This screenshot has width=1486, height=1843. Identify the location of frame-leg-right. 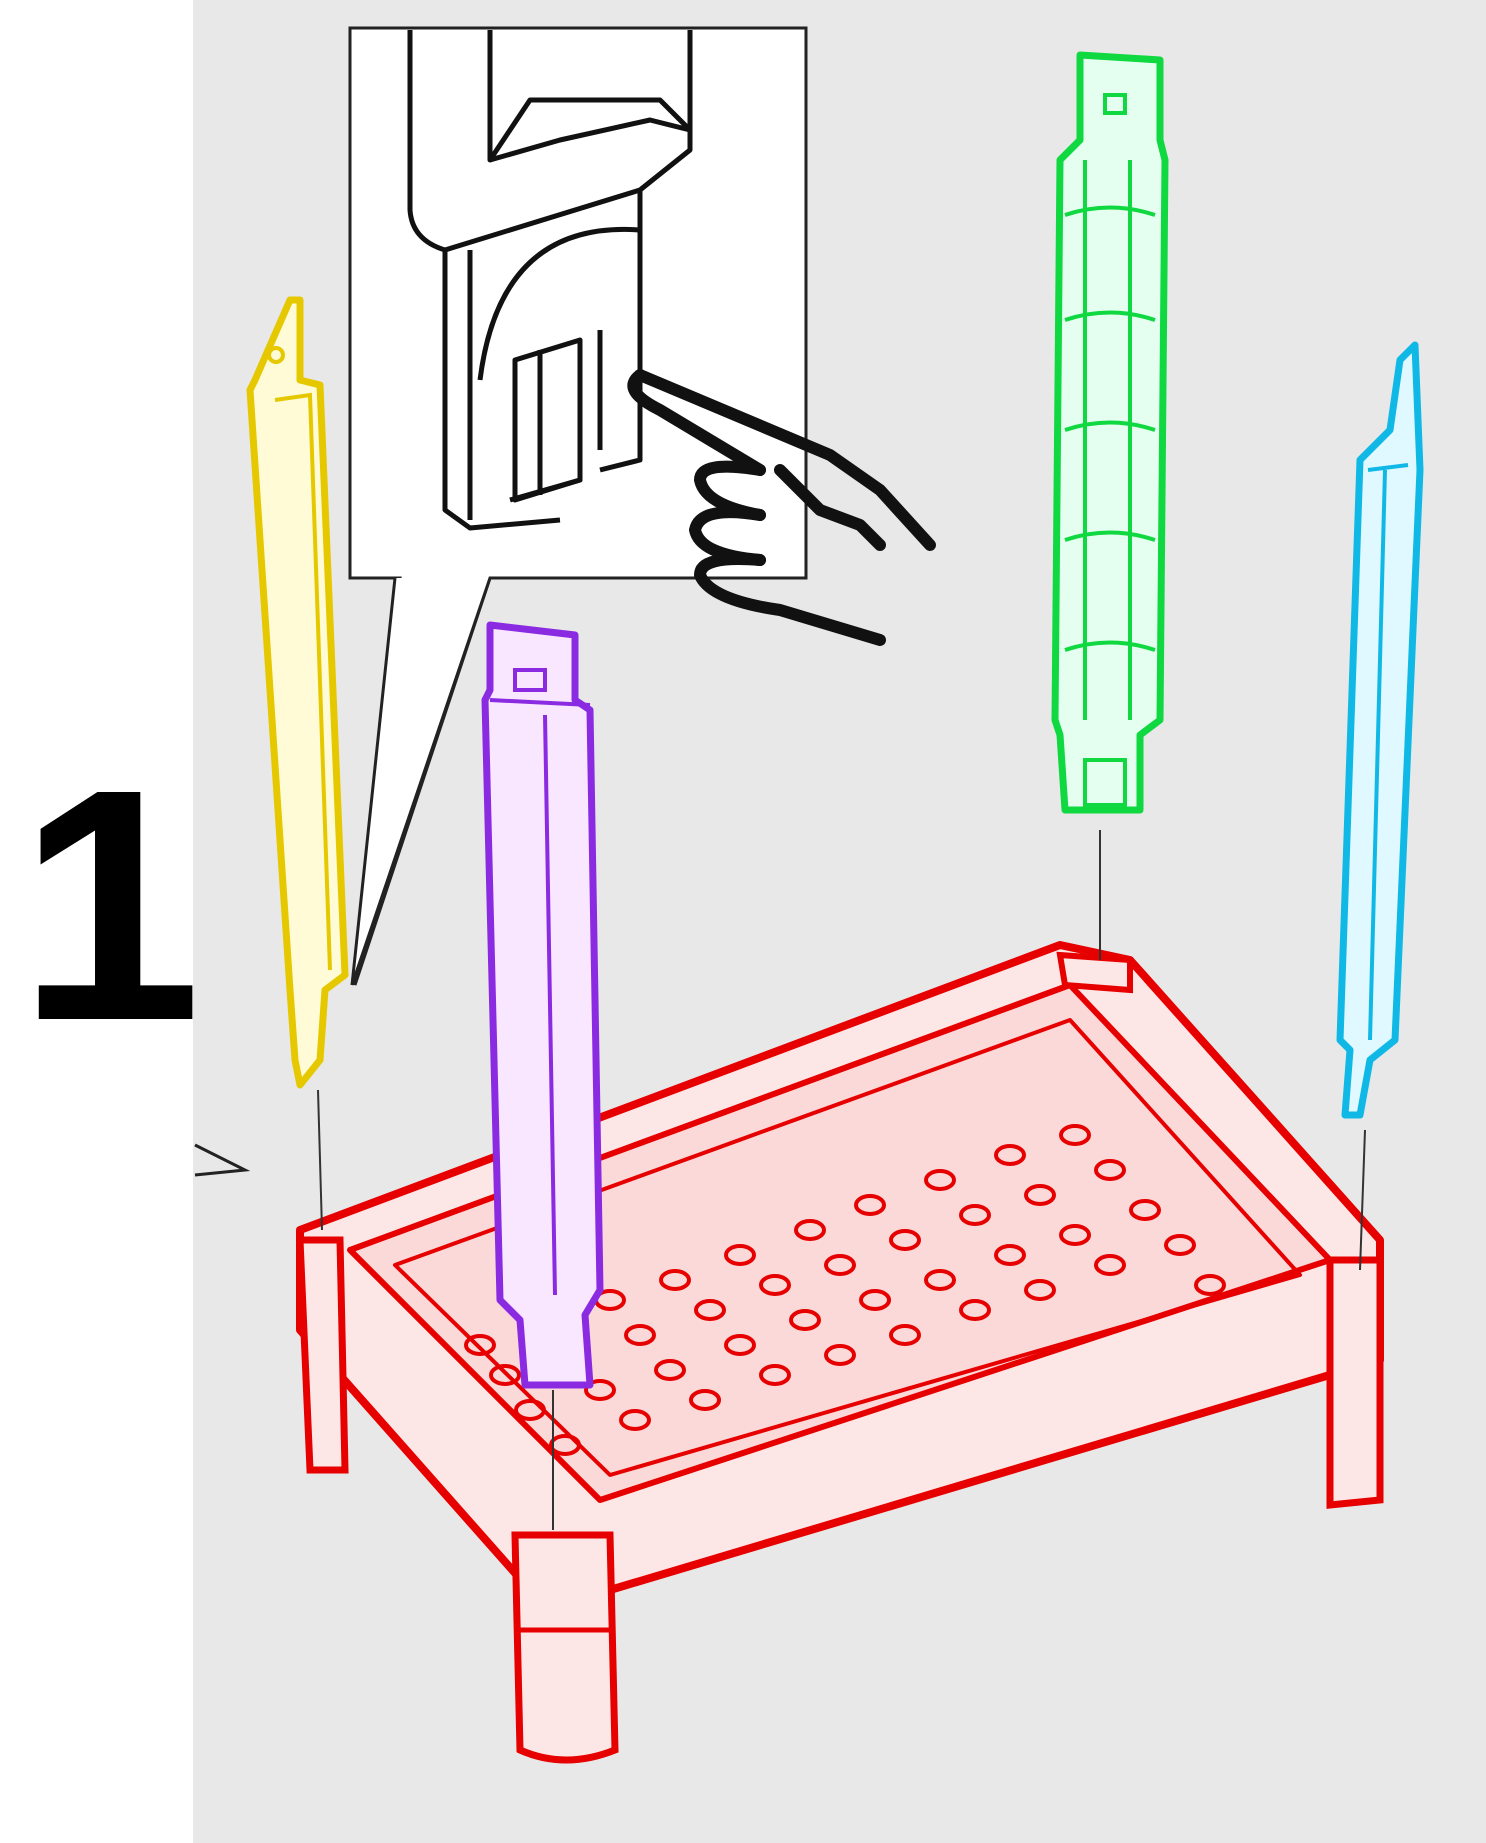
(1355, 1382).